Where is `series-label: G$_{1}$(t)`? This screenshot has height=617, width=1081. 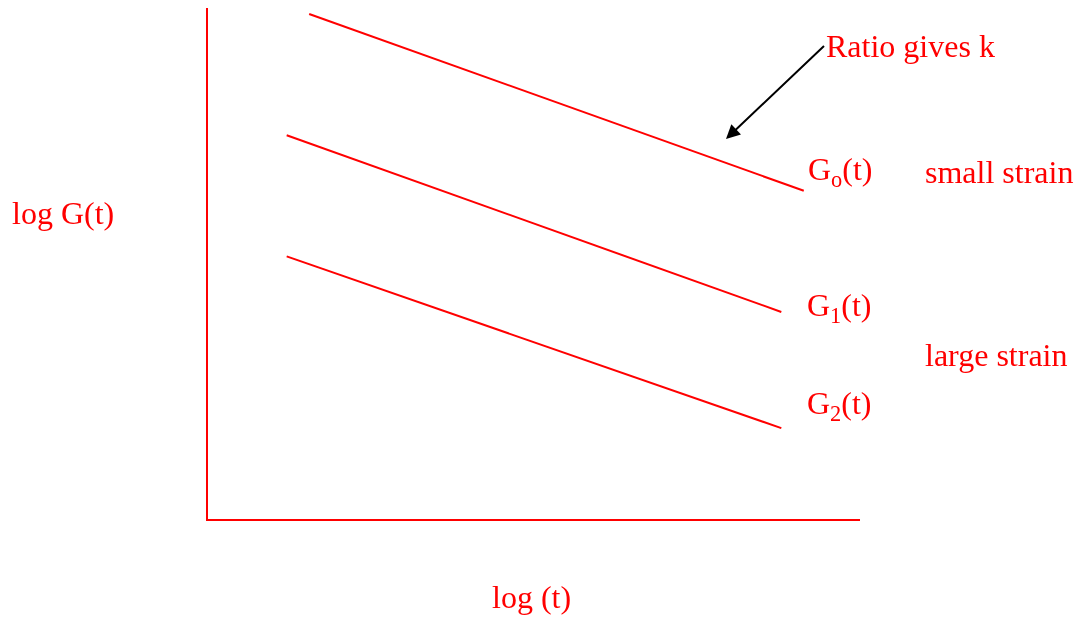 series-label: G$_{1}$(t) is located at coordinates (839, 307).